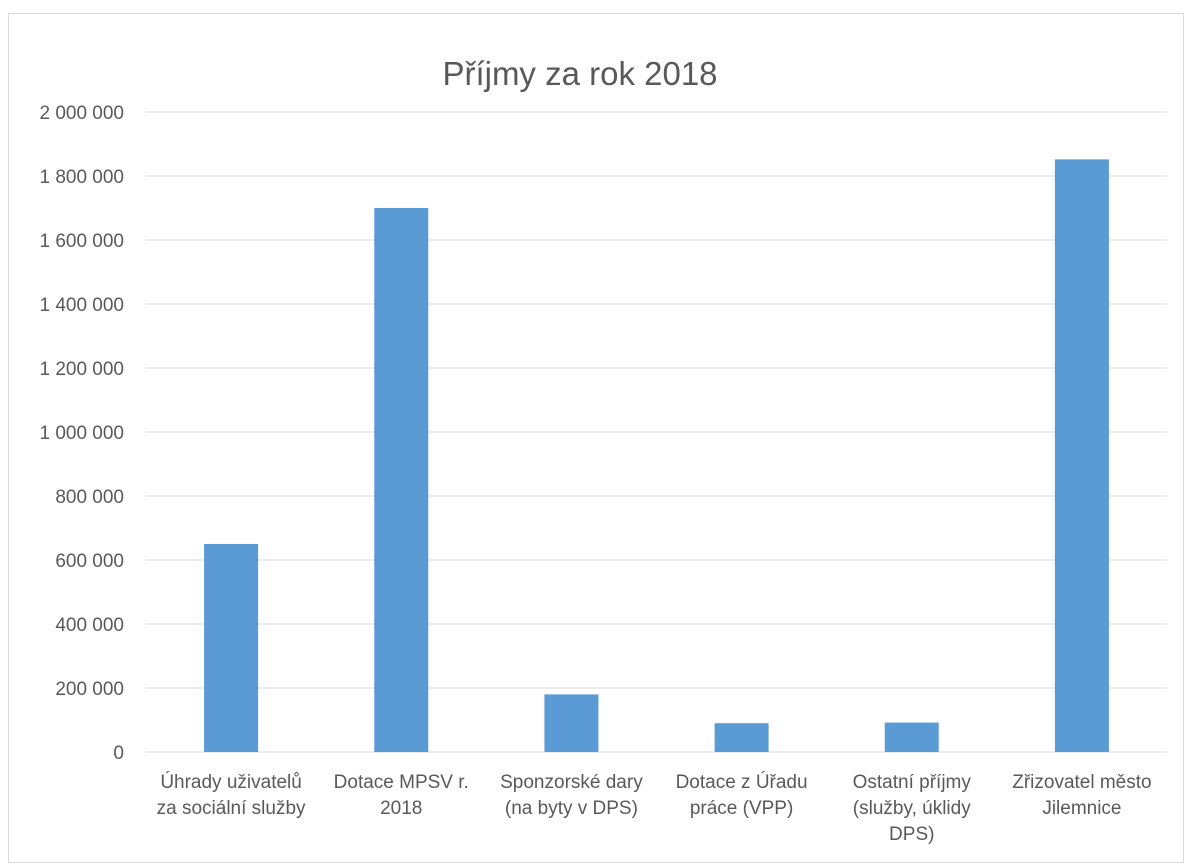  Describe the element at coordinates (742, 795) in the screenshot. I see `x-category-label: Dotace z Úřadu práce (VPP)` at that location.